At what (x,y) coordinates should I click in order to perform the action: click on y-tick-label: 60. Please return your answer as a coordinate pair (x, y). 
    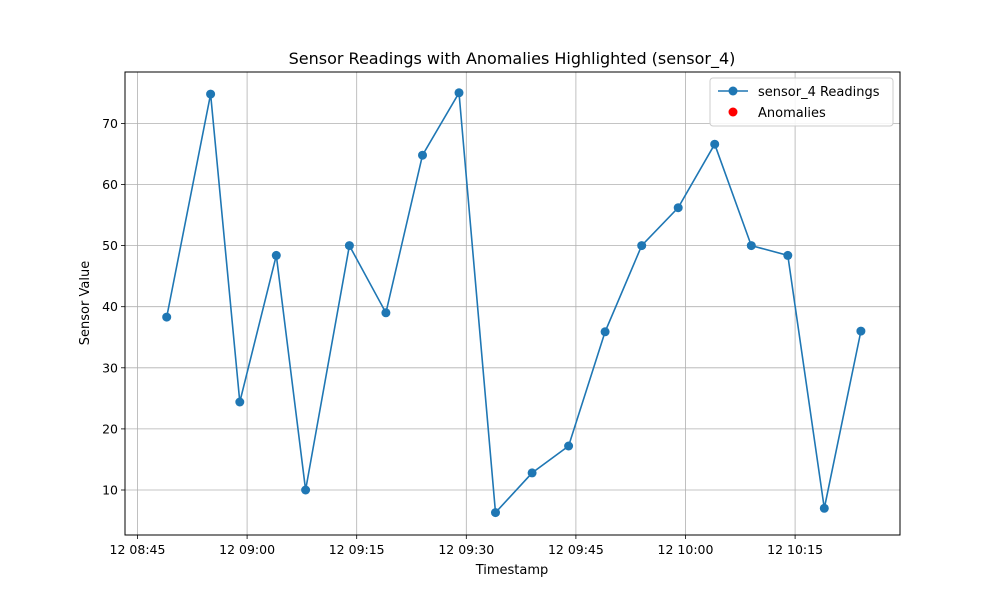
    Looking at the image, I should click on (110, 184).